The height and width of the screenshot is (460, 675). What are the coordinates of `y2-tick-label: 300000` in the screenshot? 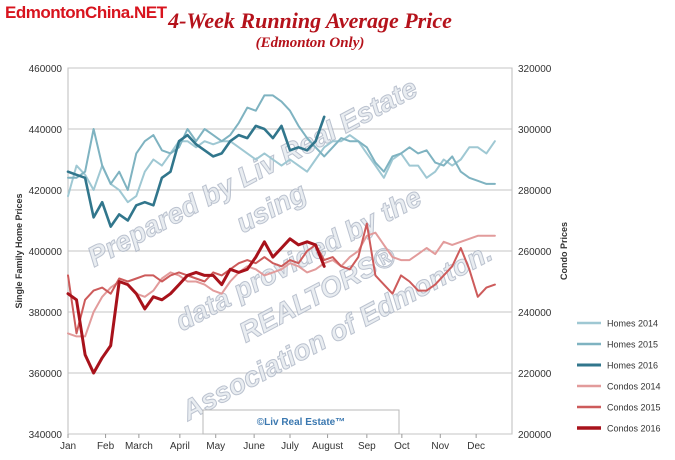 It's located at (535, 130).